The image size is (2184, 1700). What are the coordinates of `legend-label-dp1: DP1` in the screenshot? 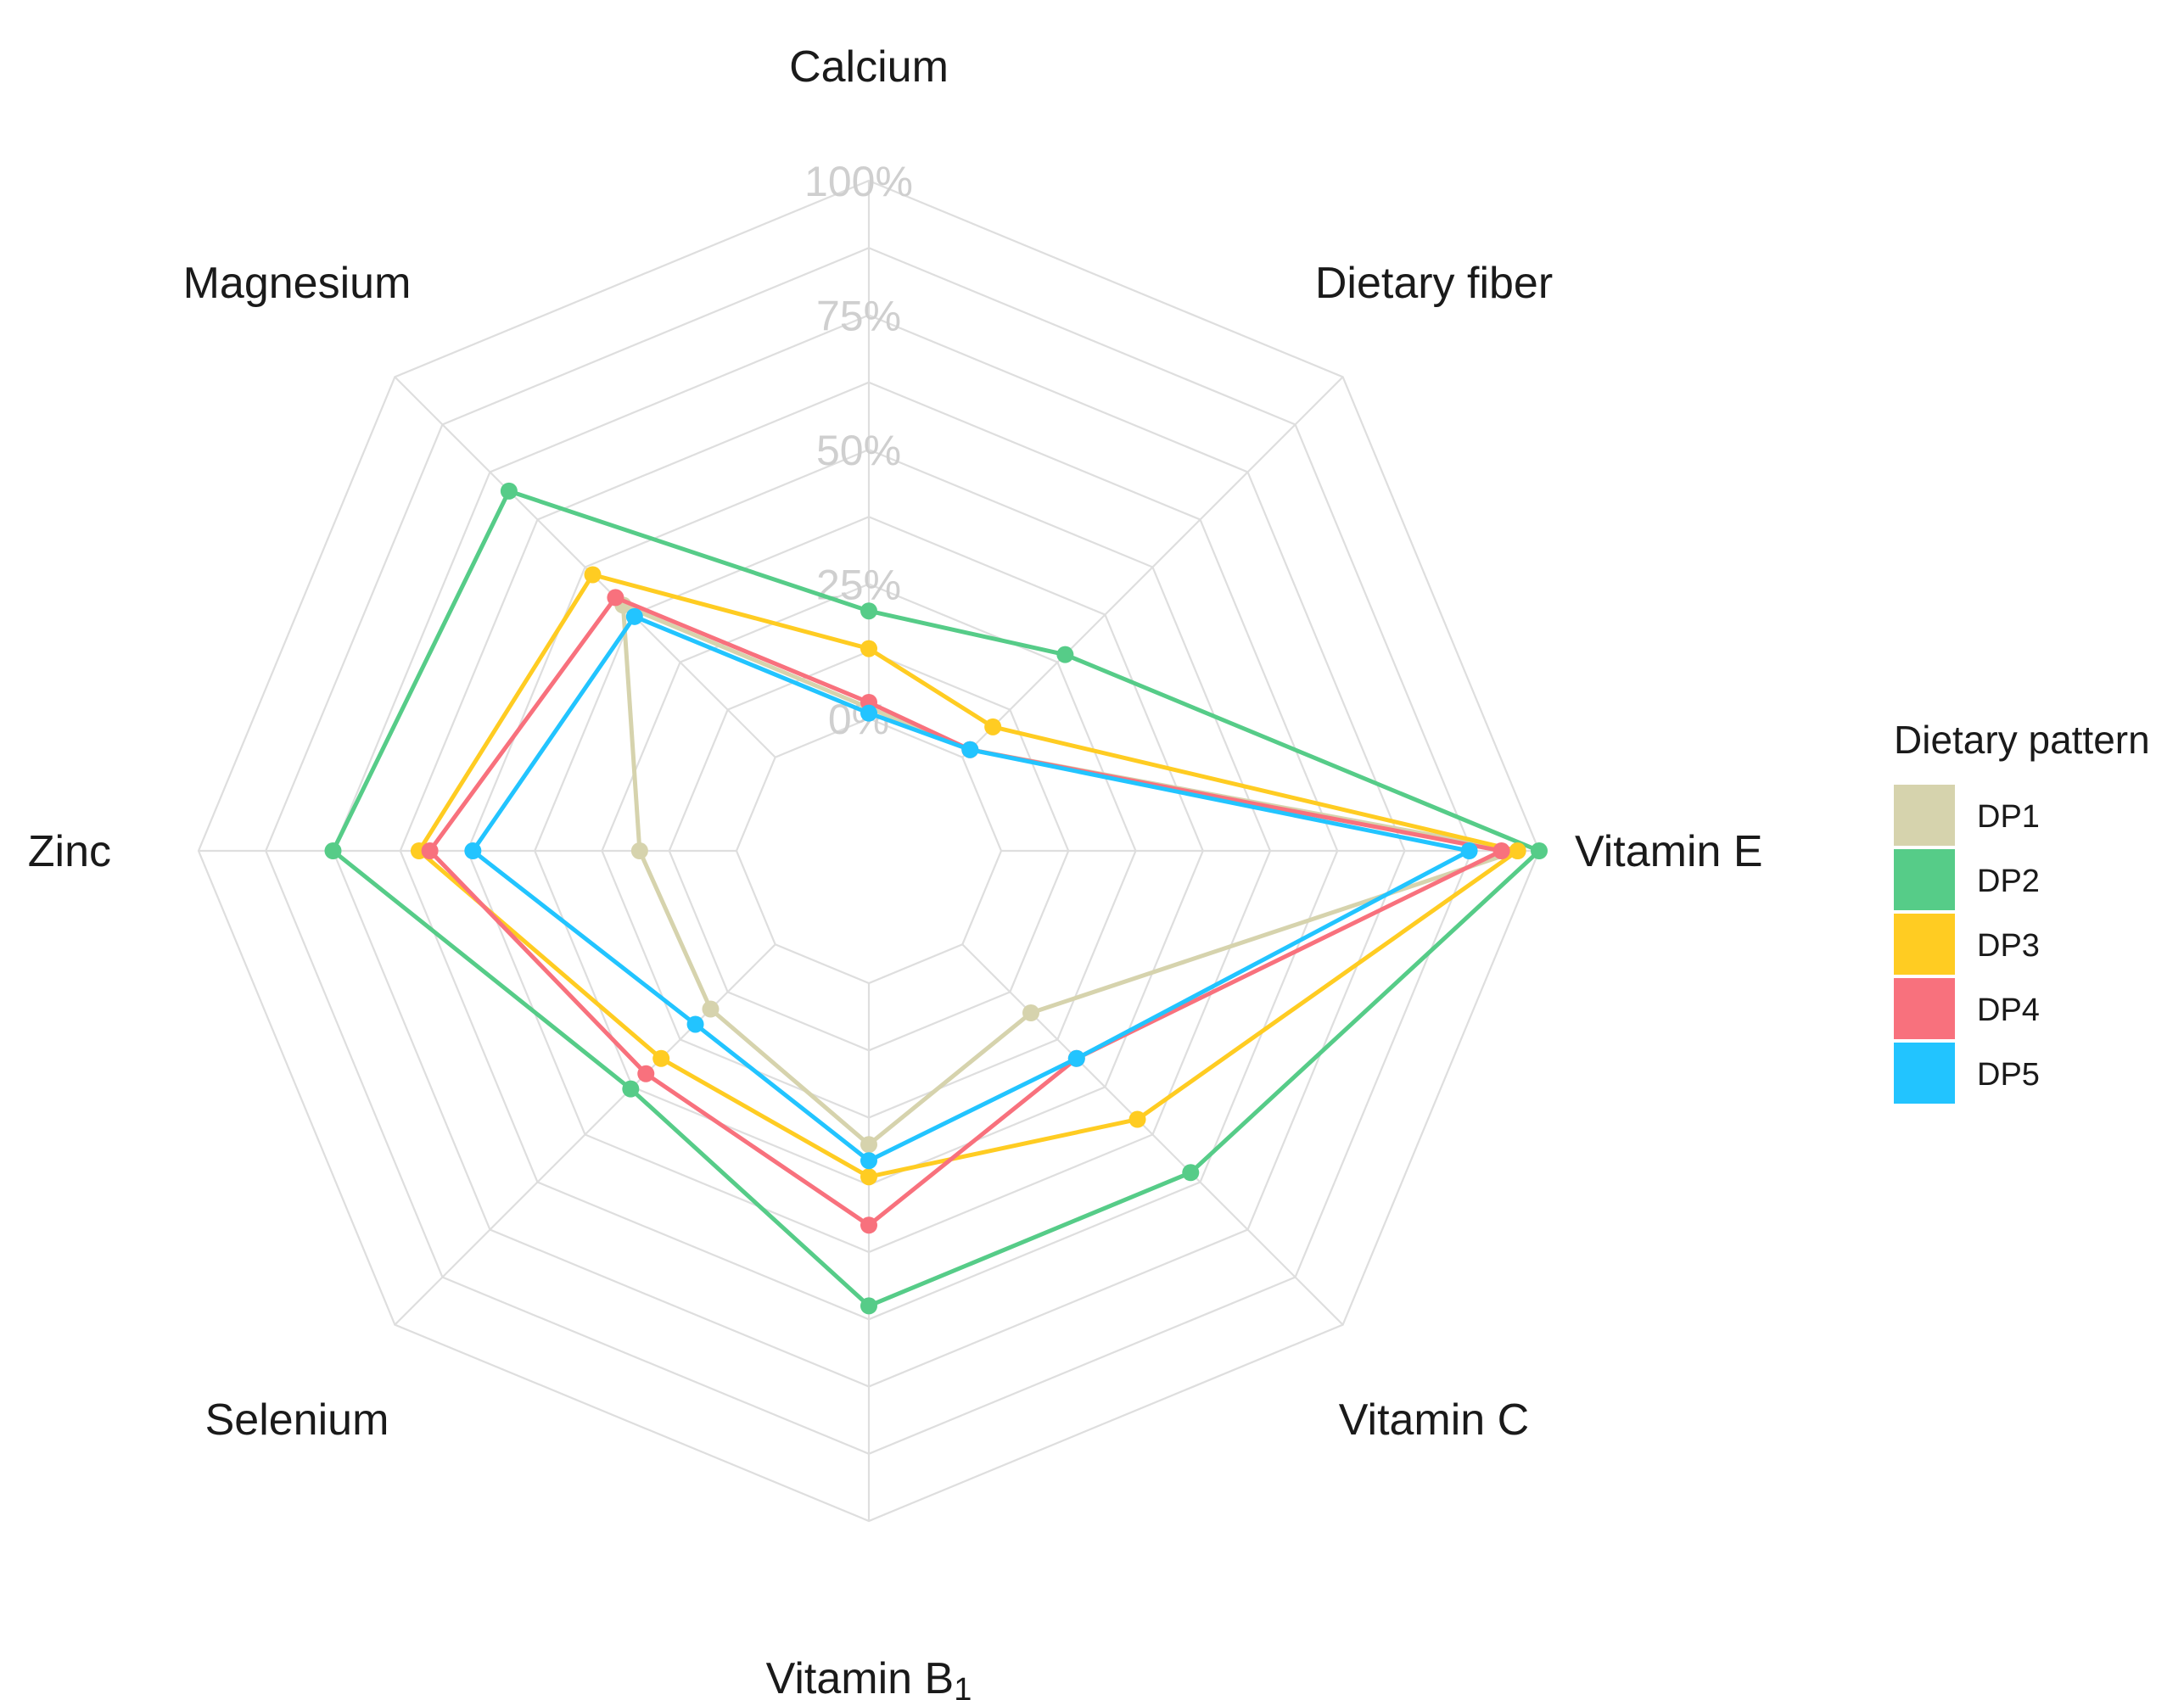 It's located at (2008, 817).